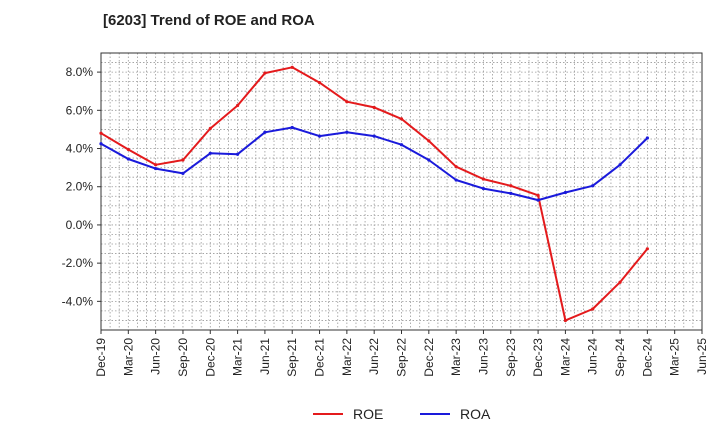 The image size is (720, 445). What do you see at coordinates (183, 357) in the screenshot?
I see `x-tick-label: Sep-20` at bounding box center [183, 357].